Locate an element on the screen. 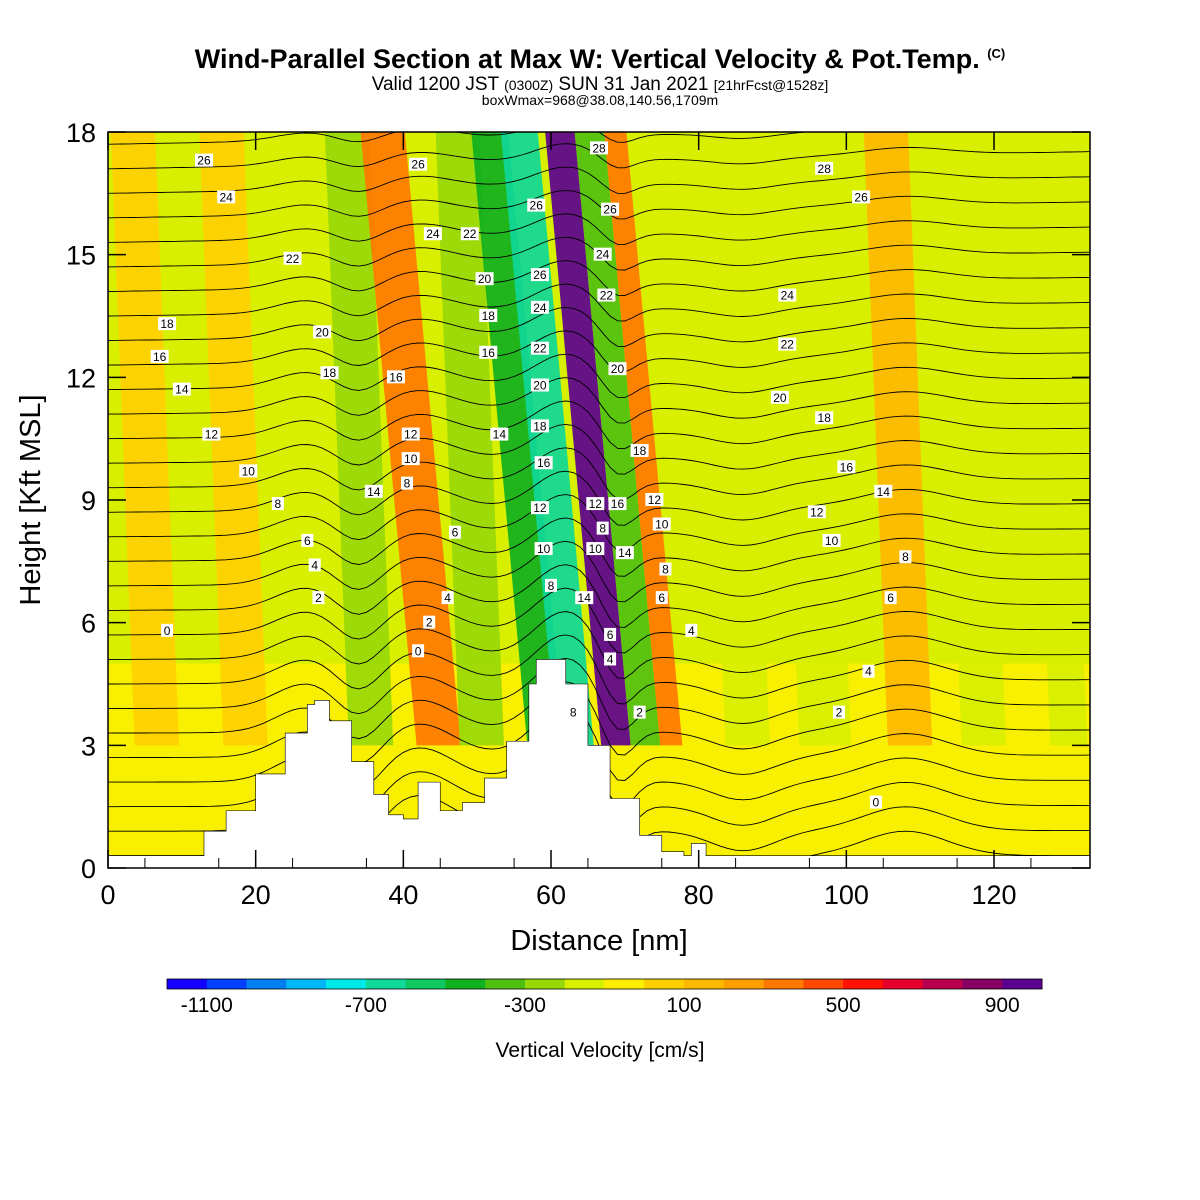 The height and width of the screenshot is (1200, 1200). y-axis-label: Height [Kft MSL] is located at coordinates (31, 499).